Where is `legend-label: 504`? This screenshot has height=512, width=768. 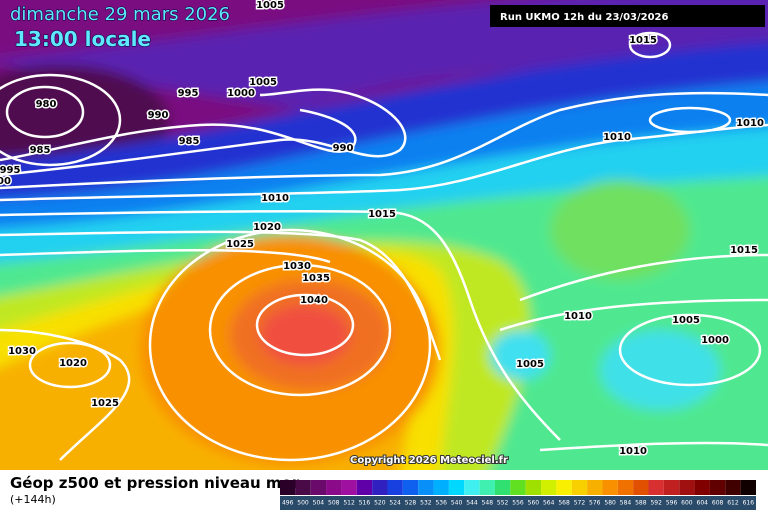 legend-label: 504 is located at coordinates (319, 503).